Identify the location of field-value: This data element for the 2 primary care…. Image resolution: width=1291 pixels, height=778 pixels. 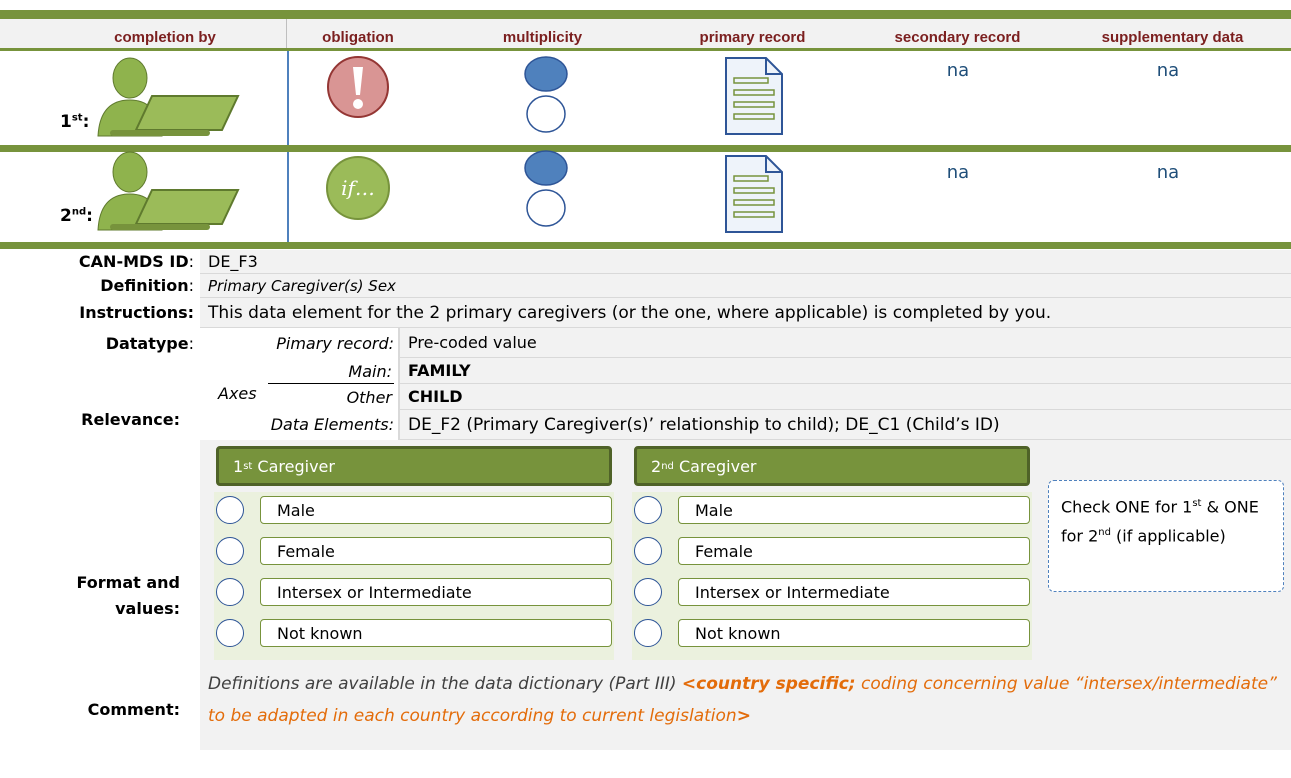
(745, 313).